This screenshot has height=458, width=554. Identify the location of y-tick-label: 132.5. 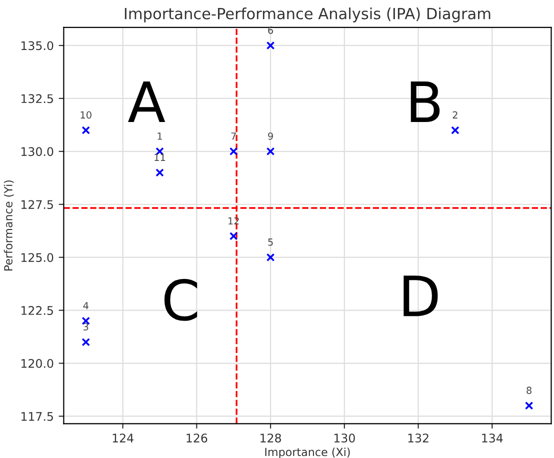
(37, 99).